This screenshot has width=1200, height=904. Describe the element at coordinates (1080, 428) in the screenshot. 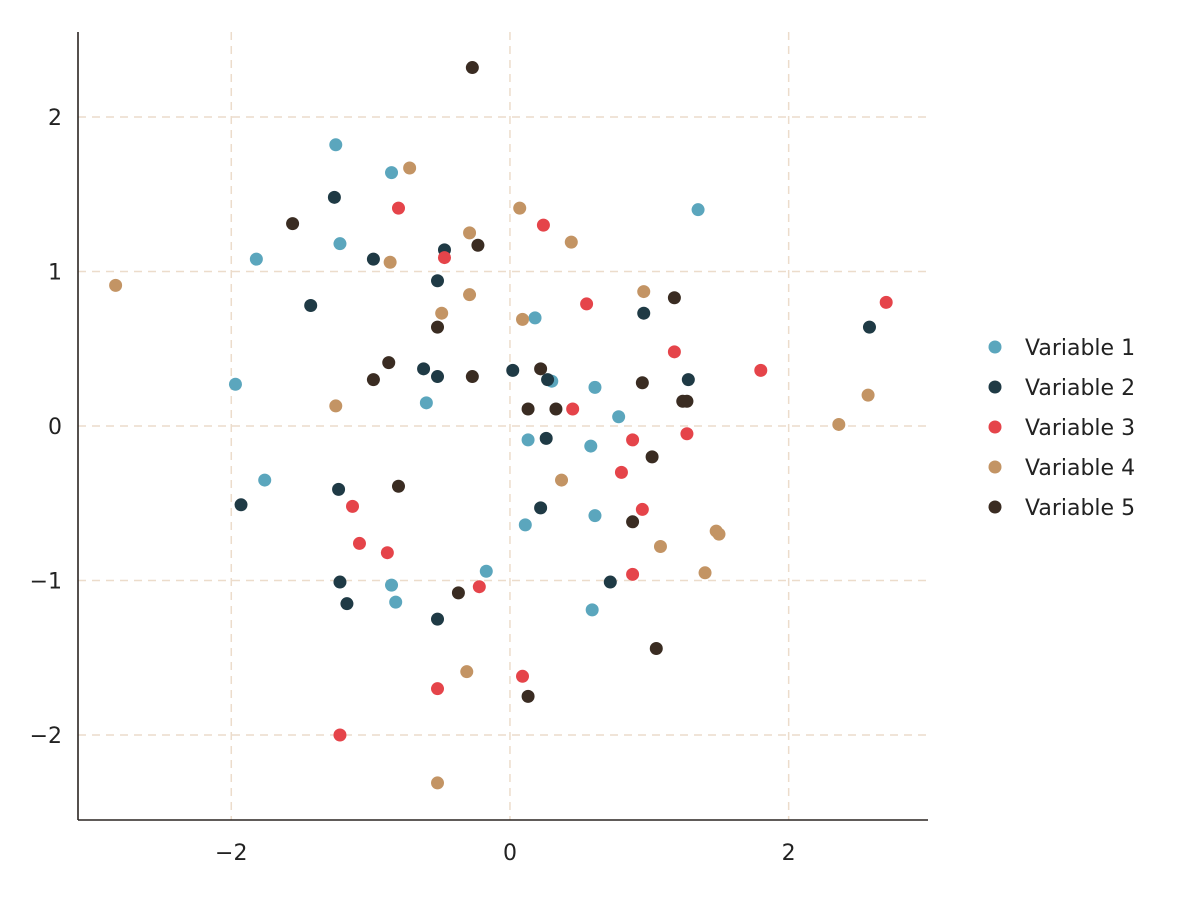

I see `legend-label: Variable 3` at that location.